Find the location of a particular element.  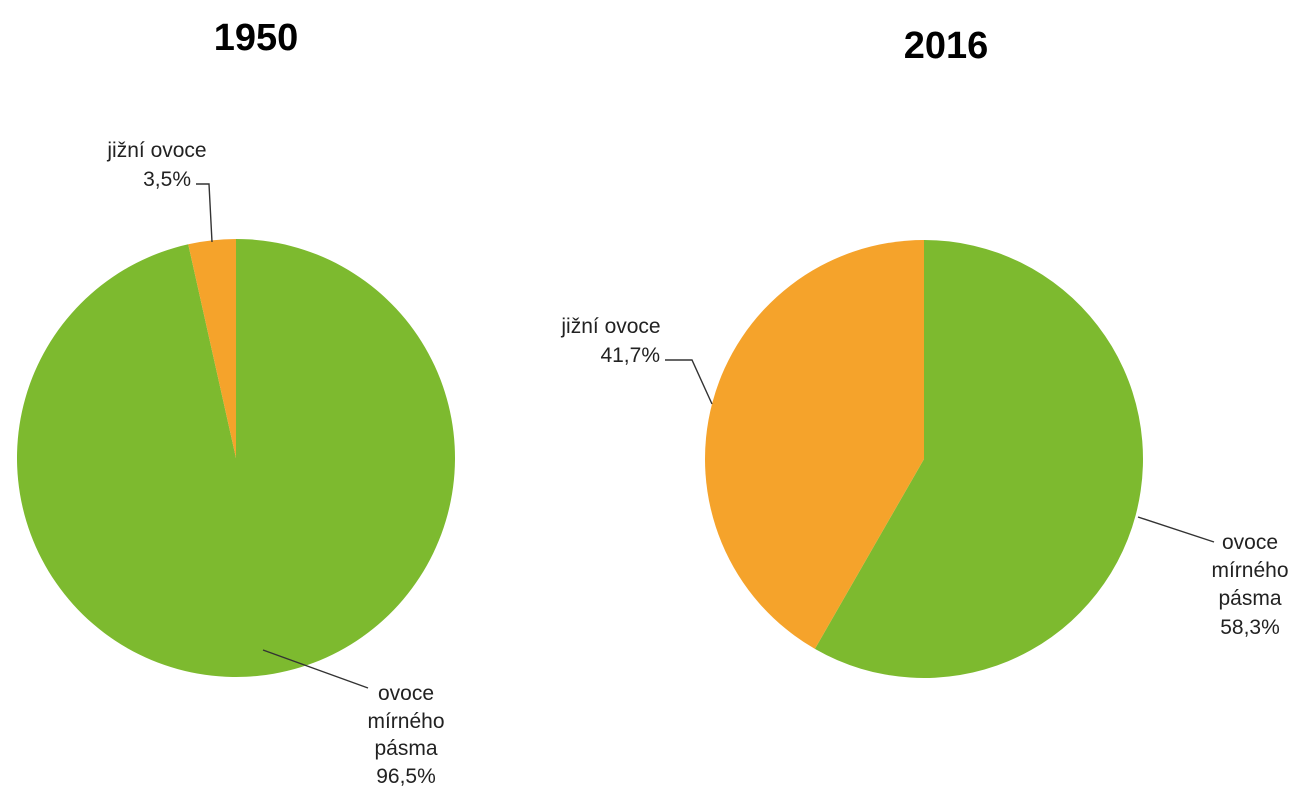

chart-title: 1950 is located at coordinates (256, 38).